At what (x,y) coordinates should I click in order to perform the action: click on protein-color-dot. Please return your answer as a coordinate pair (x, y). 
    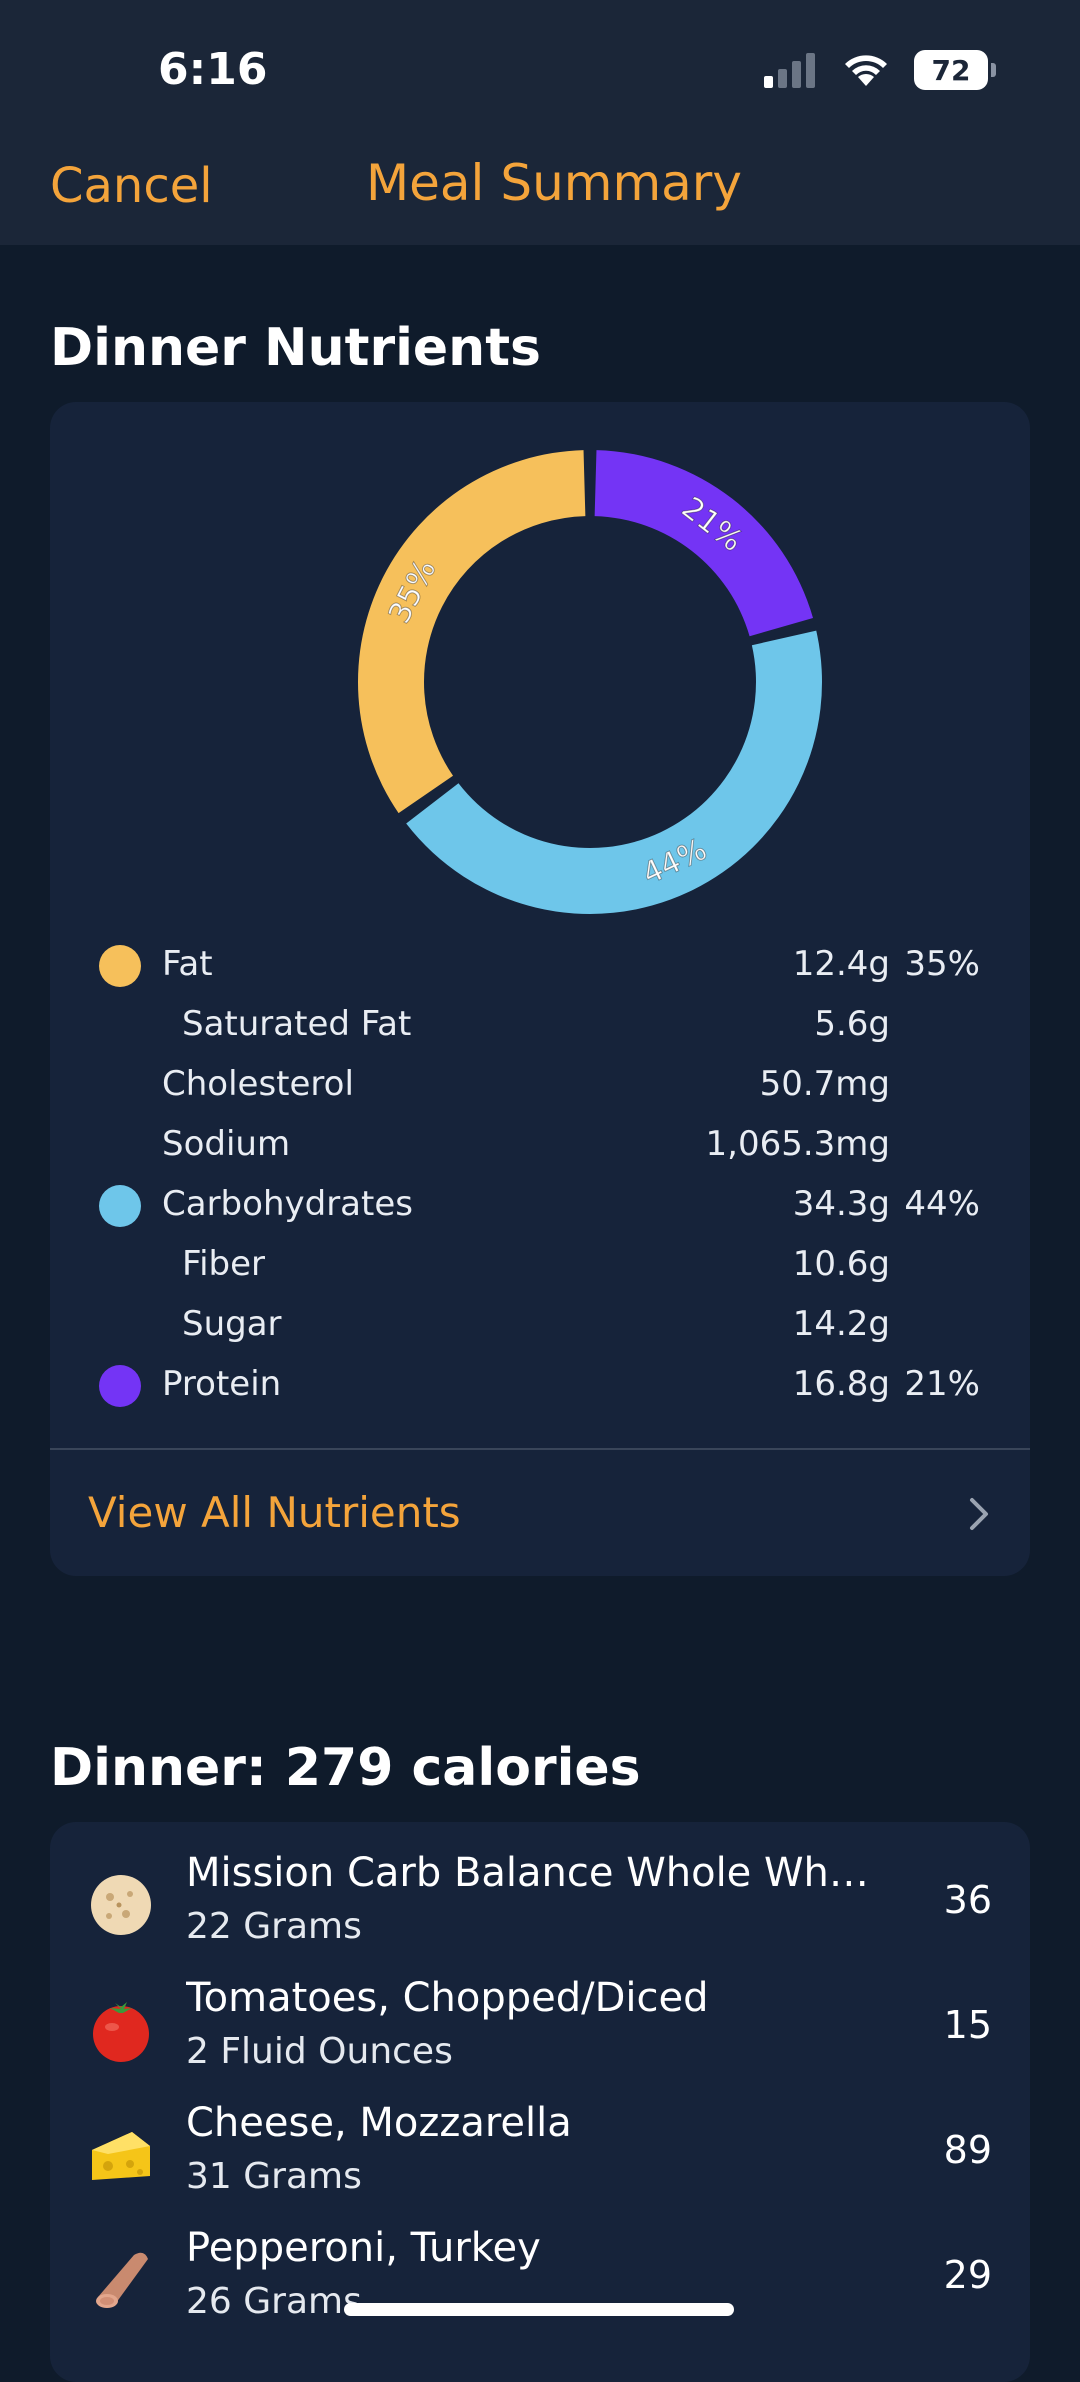
    Looking at the image, I should click on (120, 1386).